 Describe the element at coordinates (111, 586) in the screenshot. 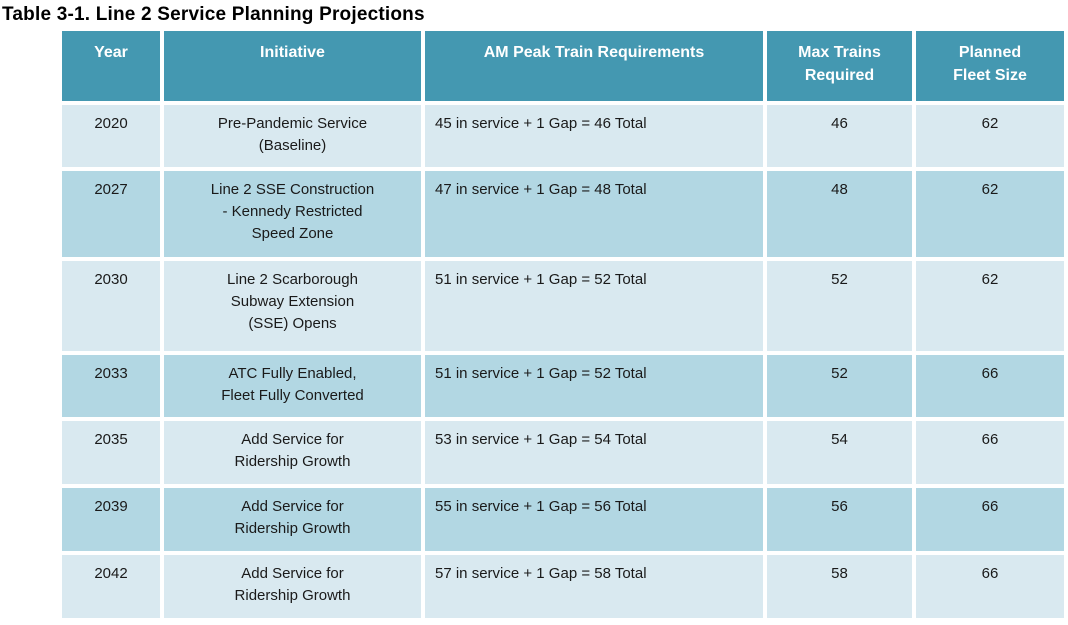

I see `year-cell: 2042` at that location.